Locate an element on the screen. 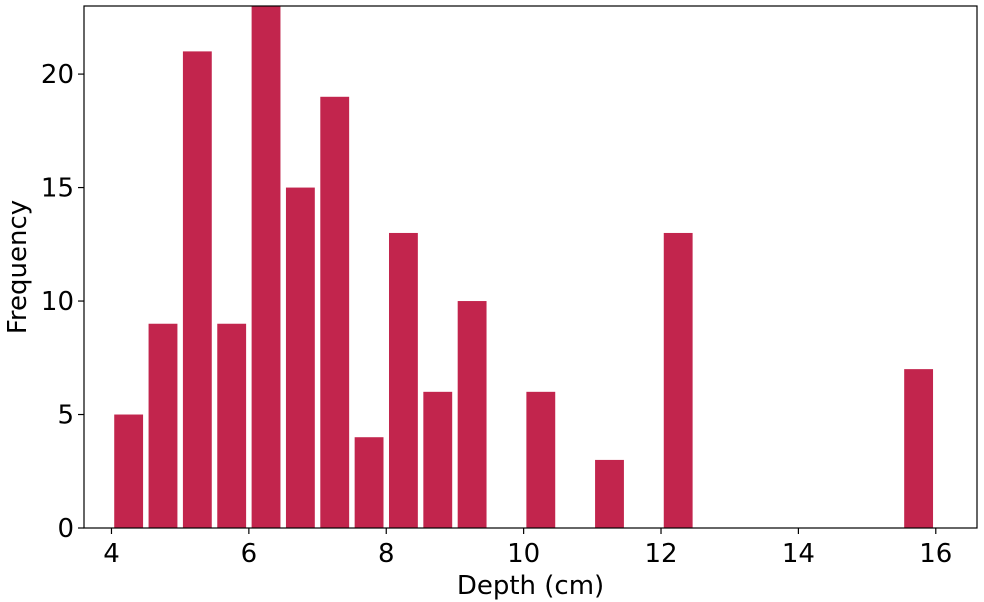  y-tick-label: 10 is located at coordinates (57, 302).